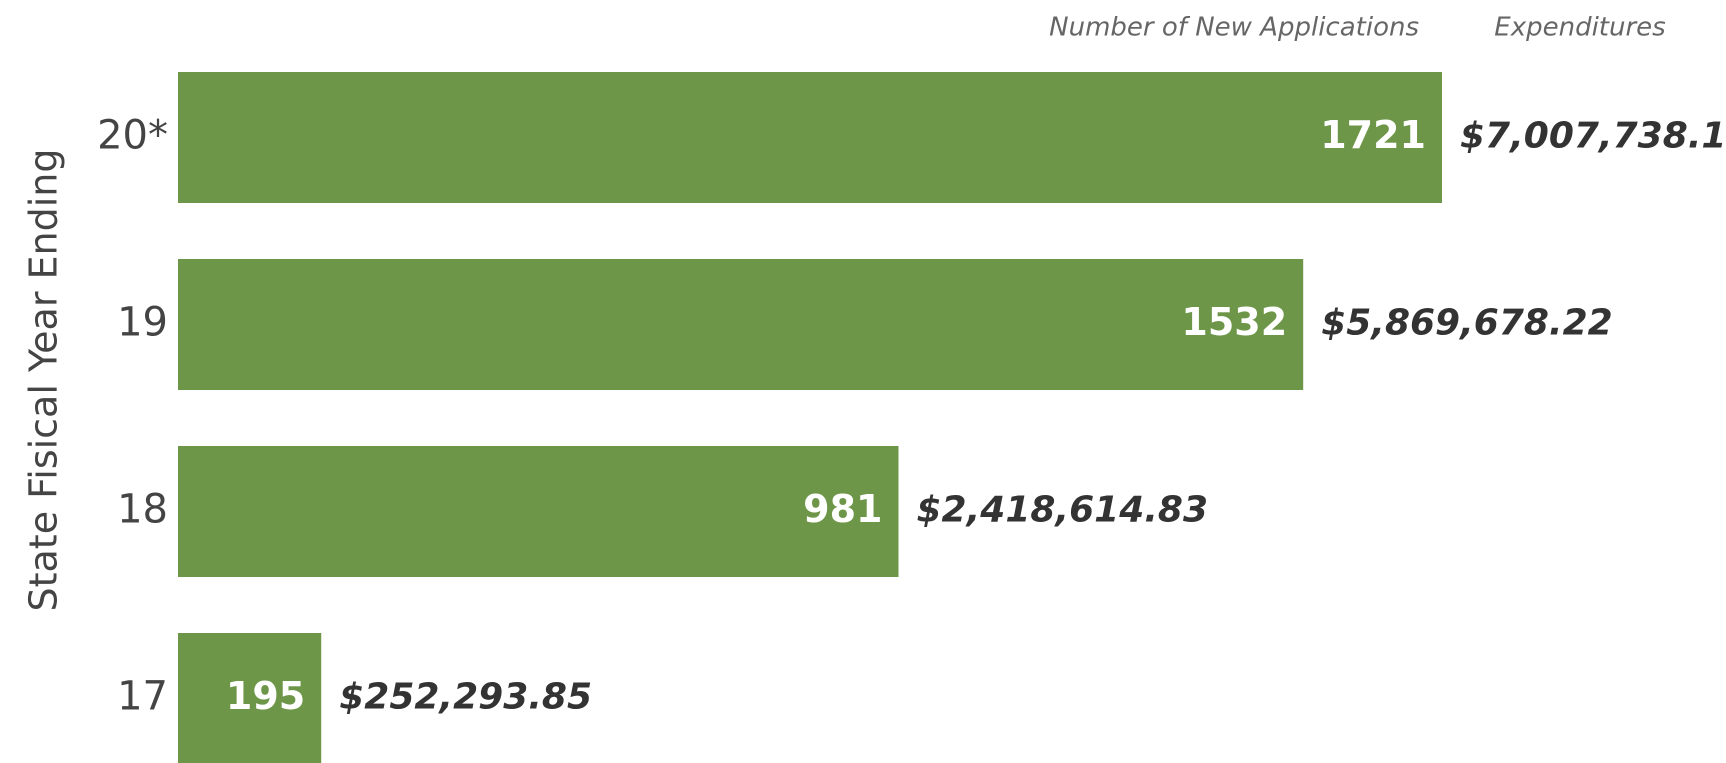 Image resolution: width=1726 pixels, height=763 pixels. I want to click on value-label: 1721, so click(1373, 135).